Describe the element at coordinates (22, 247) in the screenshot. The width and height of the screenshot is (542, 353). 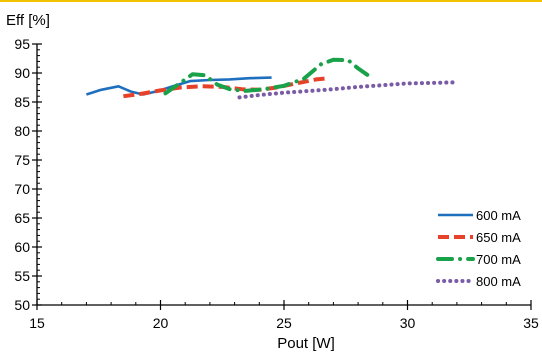
I see `y-tick-label: 60` at that location.